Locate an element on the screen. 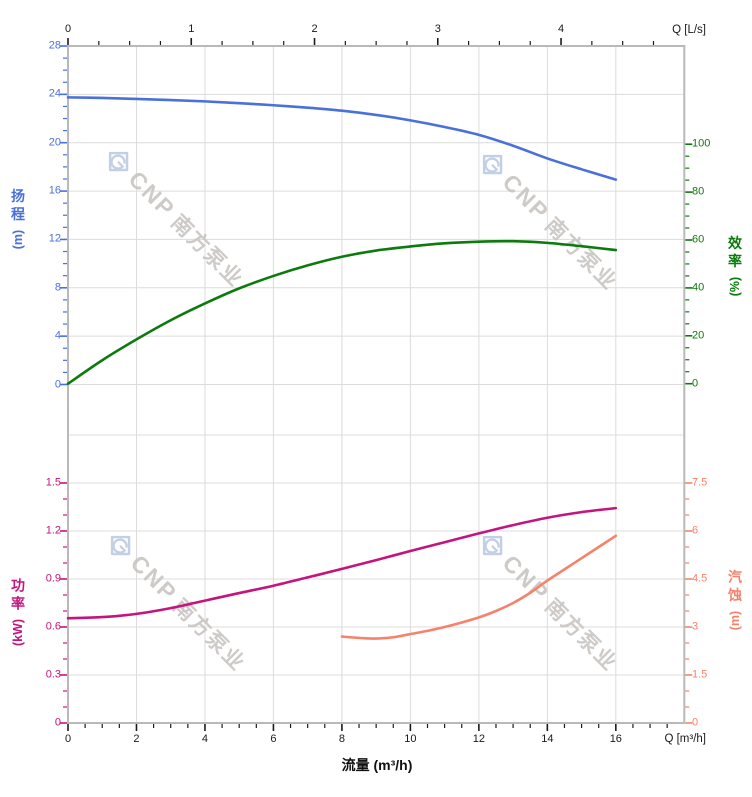 The height and width of the screenshot is (797, 752). tick-label-left: 8 is located at coordinates (57, 287).